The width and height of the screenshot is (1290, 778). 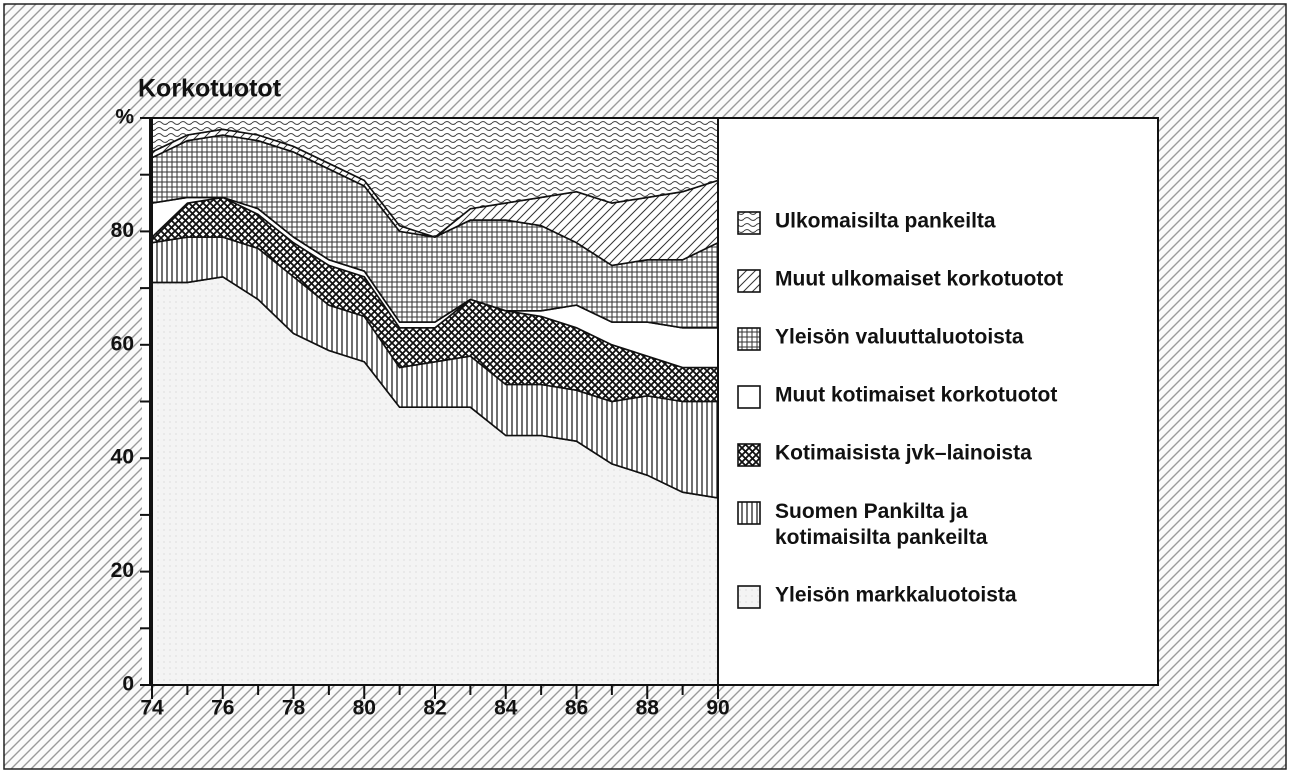 What do you see at coordinates (916, 395) in the screenshot?
I see `legend-label: Muut kotimaiset korkotuotot` at bounding box center [916, 395].